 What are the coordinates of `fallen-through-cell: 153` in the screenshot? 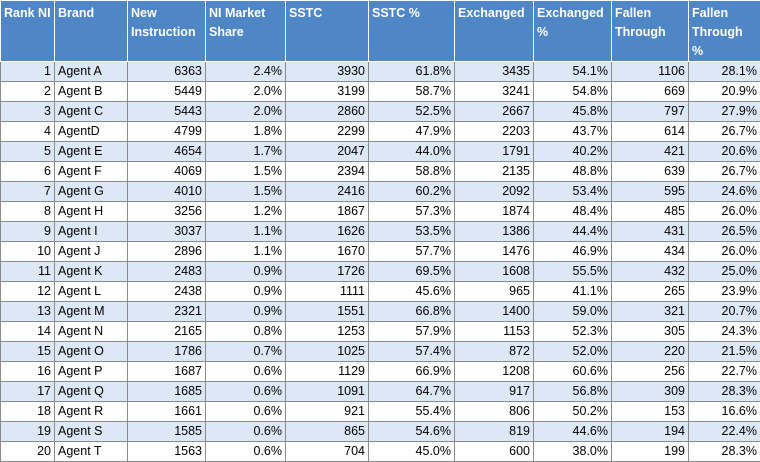 It's located at (650, 412).